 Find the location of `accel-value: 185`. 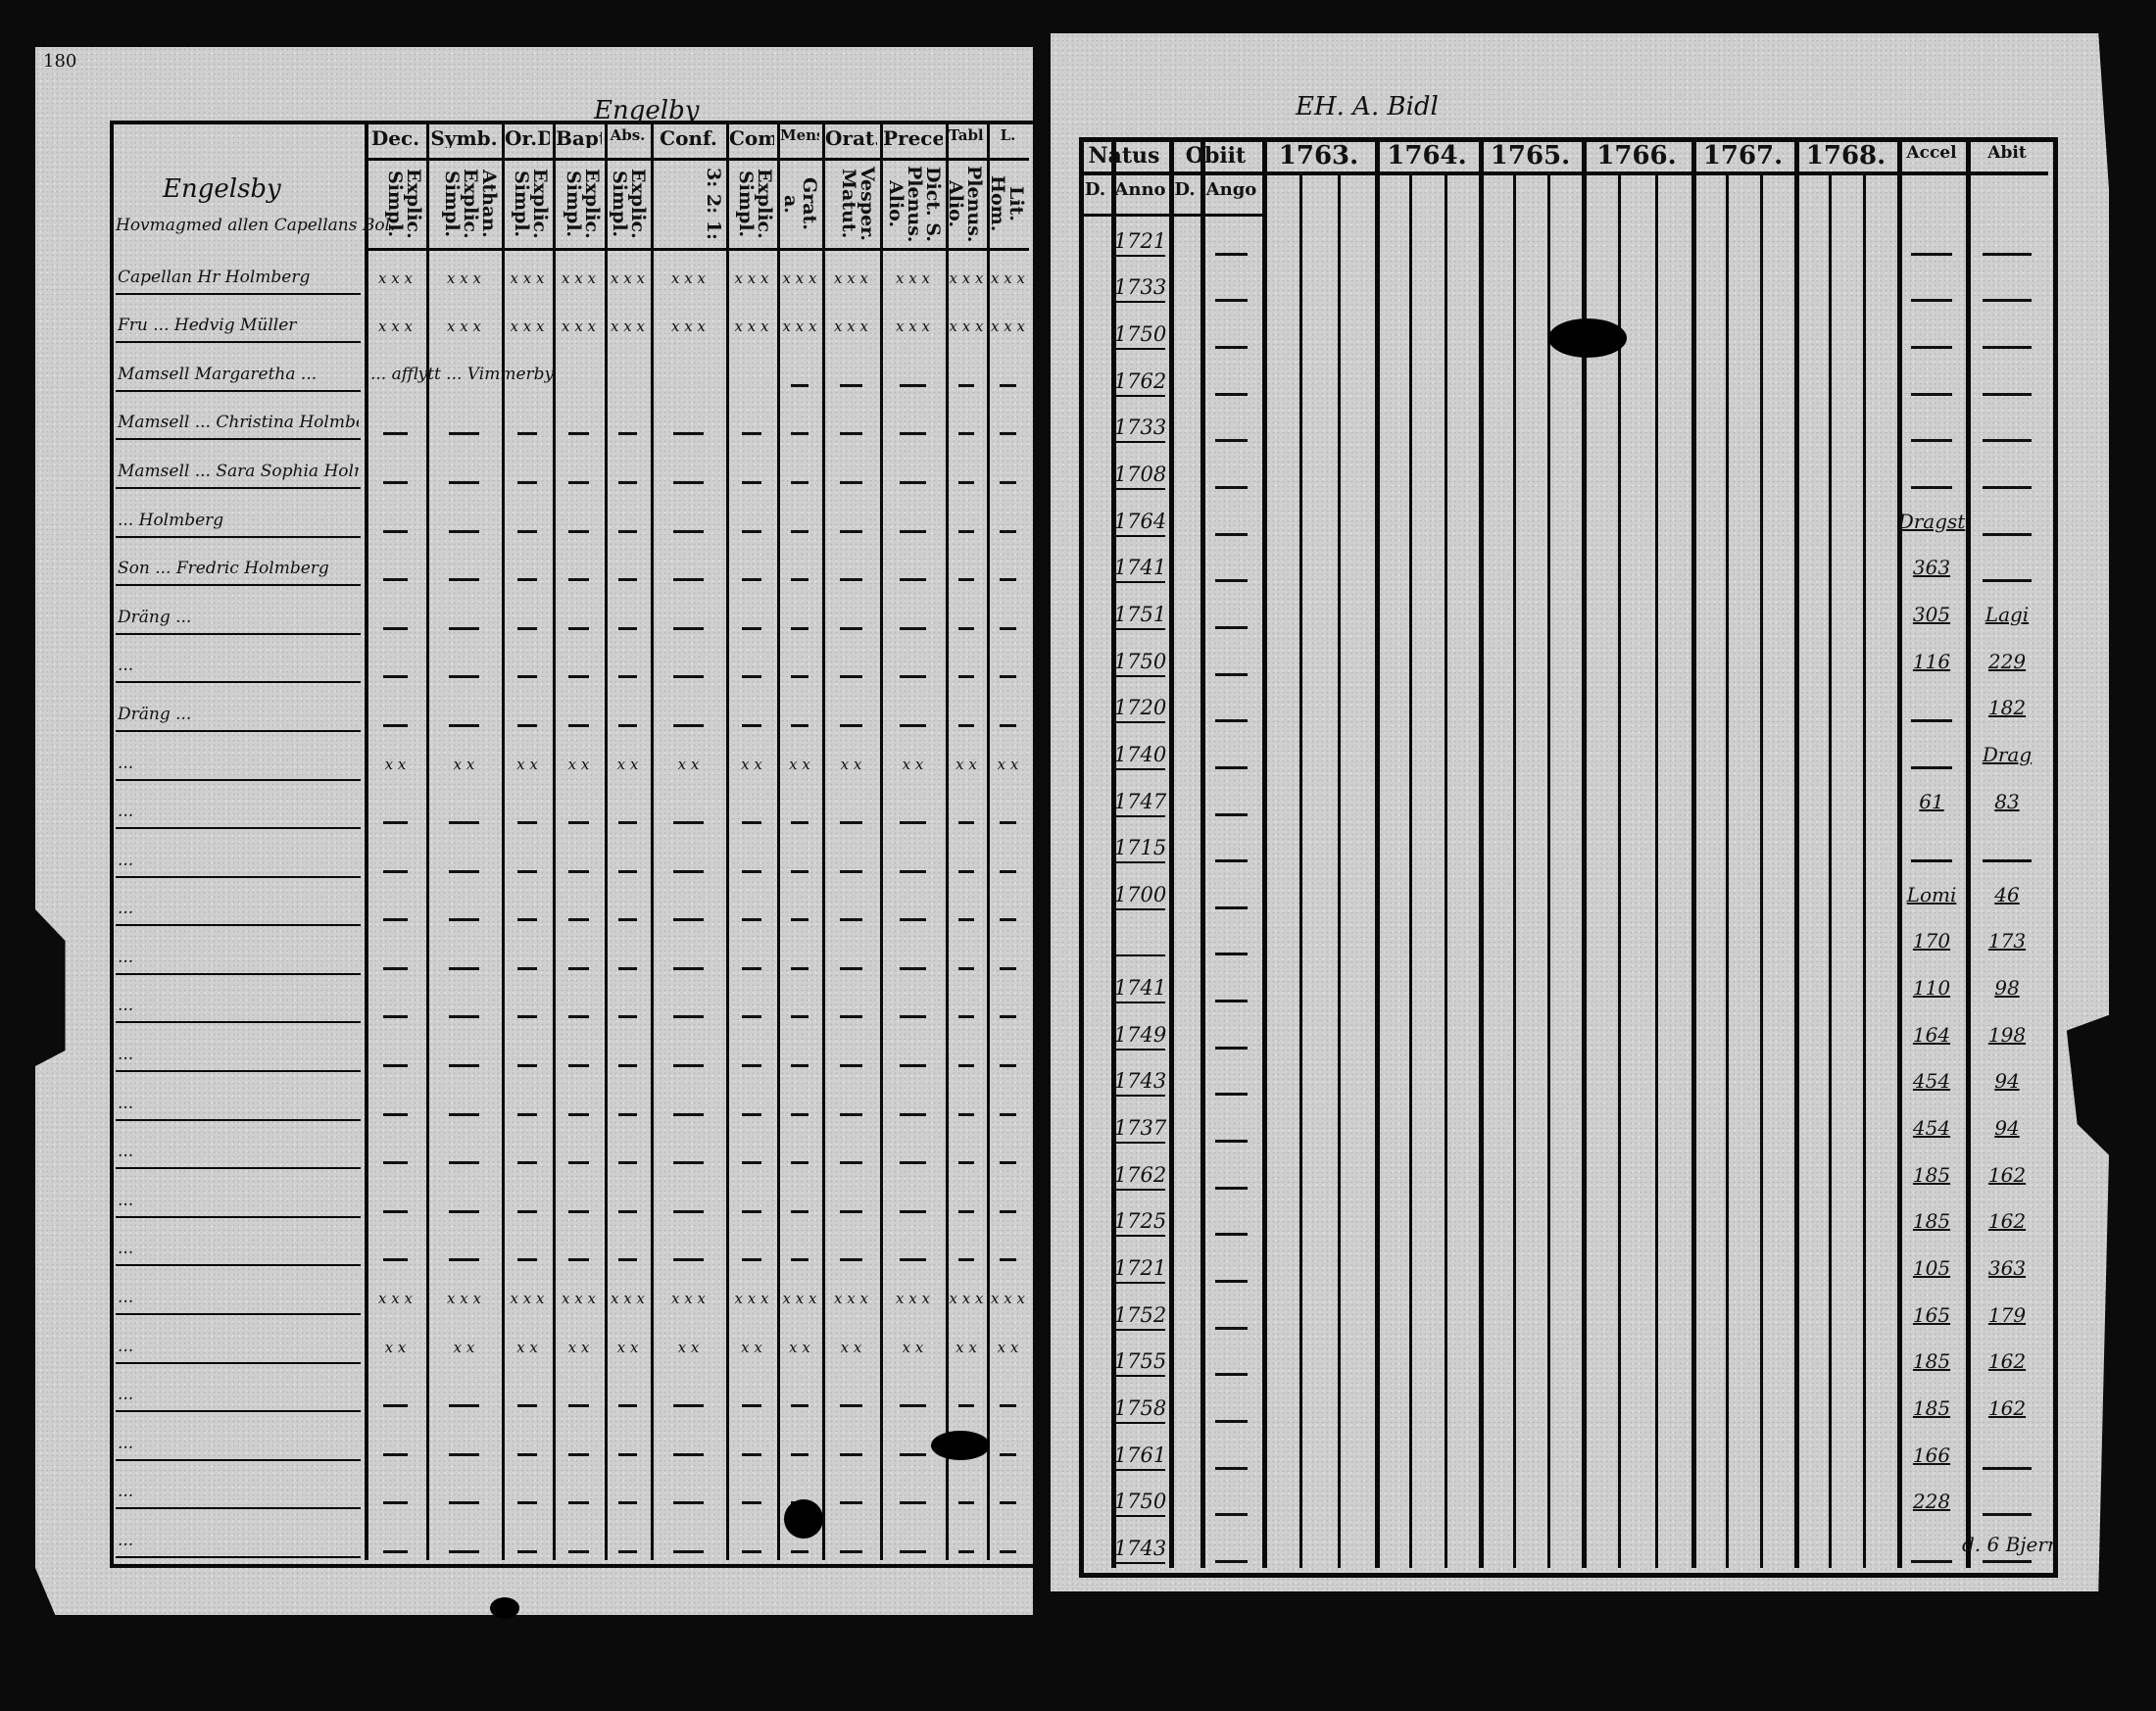

accel-value: 185 is located at coordinates (1931, 1361).